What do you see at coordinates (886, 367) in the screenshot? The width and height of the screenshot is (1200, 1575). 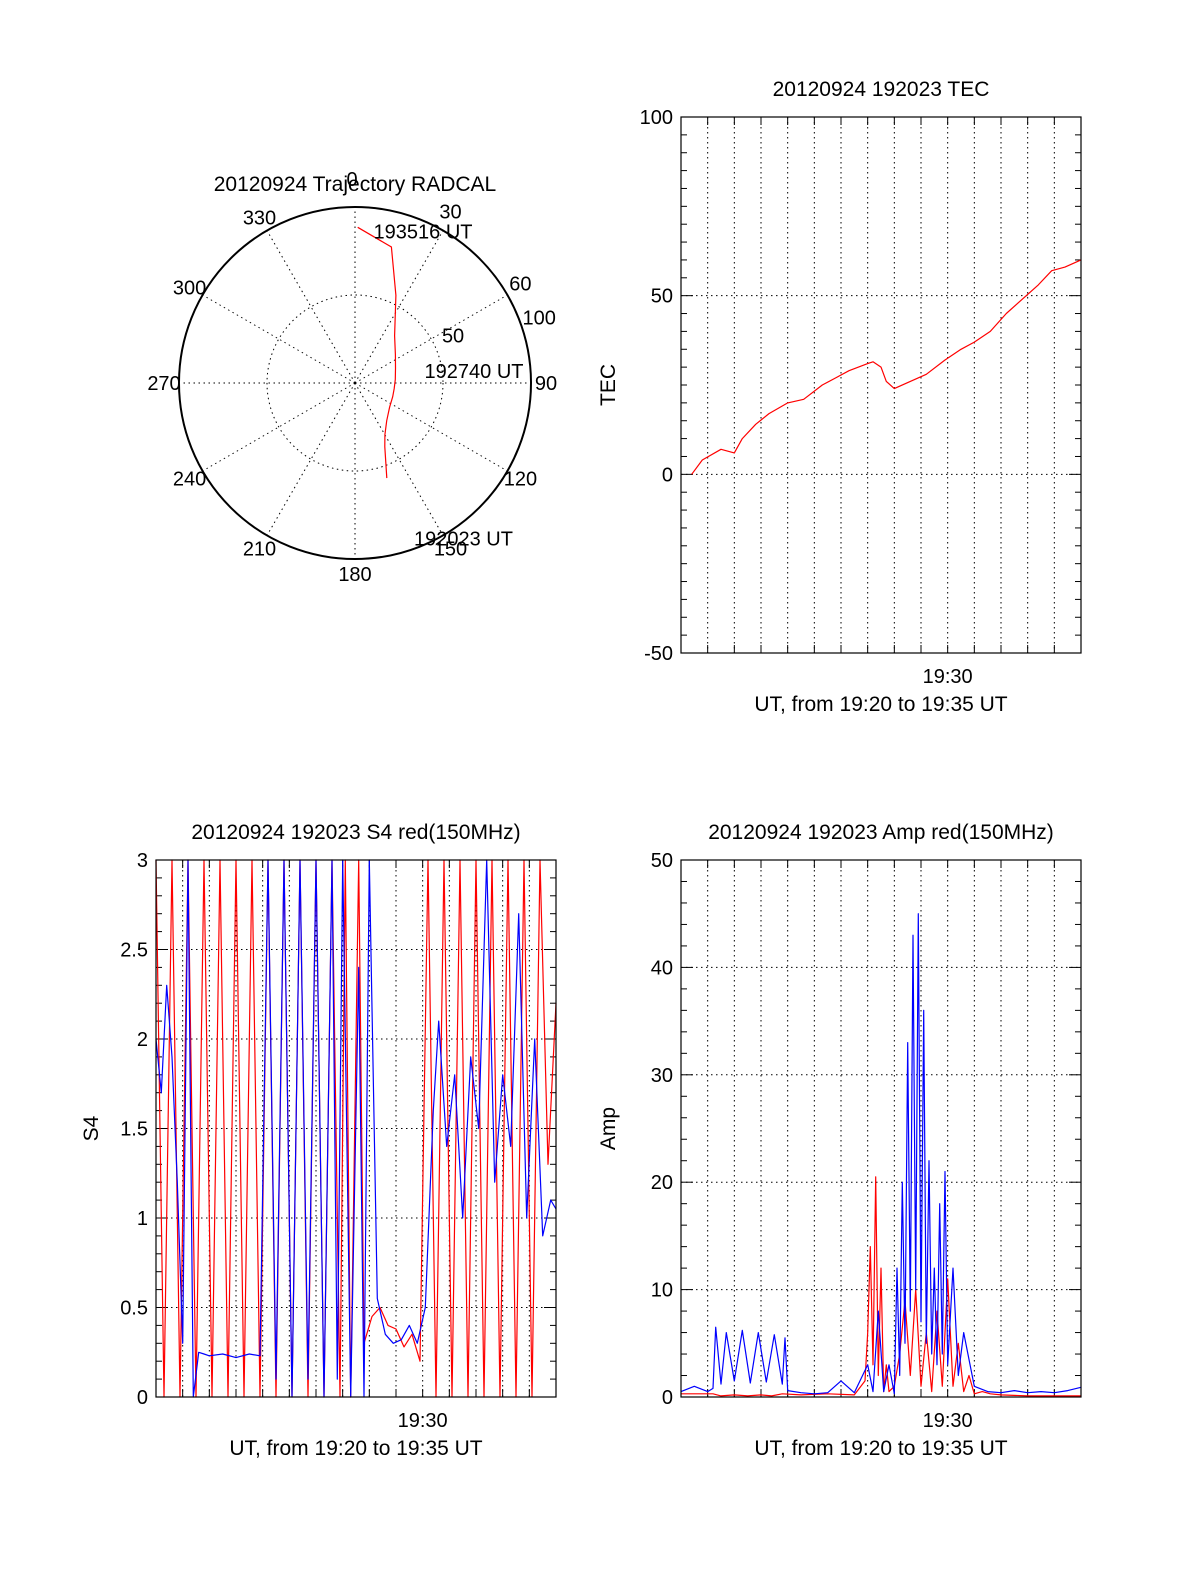 I see `tec-series-red` at bounding box center [886, 367].